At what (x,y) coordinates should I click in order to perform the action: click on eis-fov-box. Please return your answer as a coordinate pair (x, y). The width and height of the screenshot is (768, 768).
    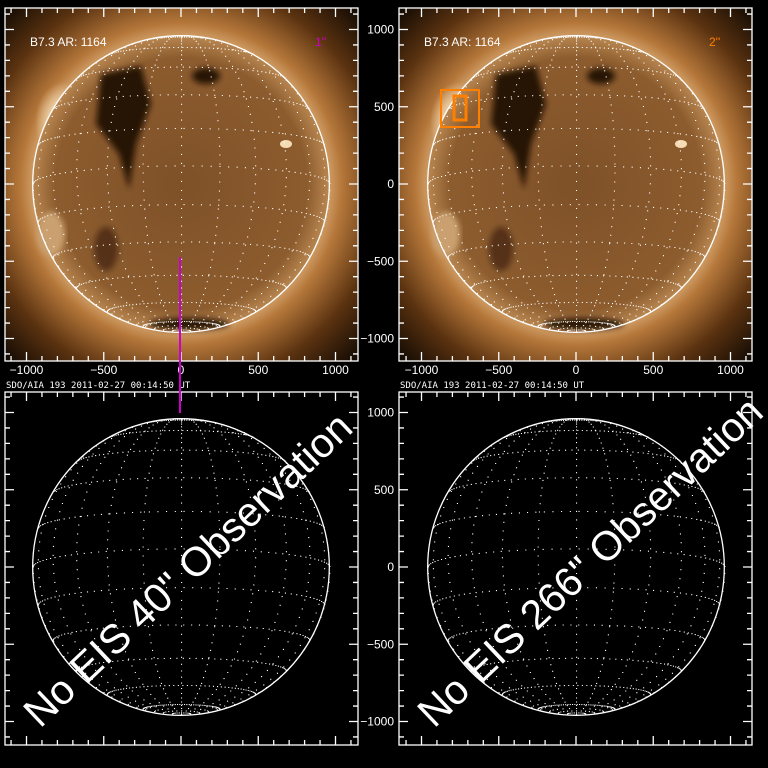
    Looking at the image, I should click on (460, 108).